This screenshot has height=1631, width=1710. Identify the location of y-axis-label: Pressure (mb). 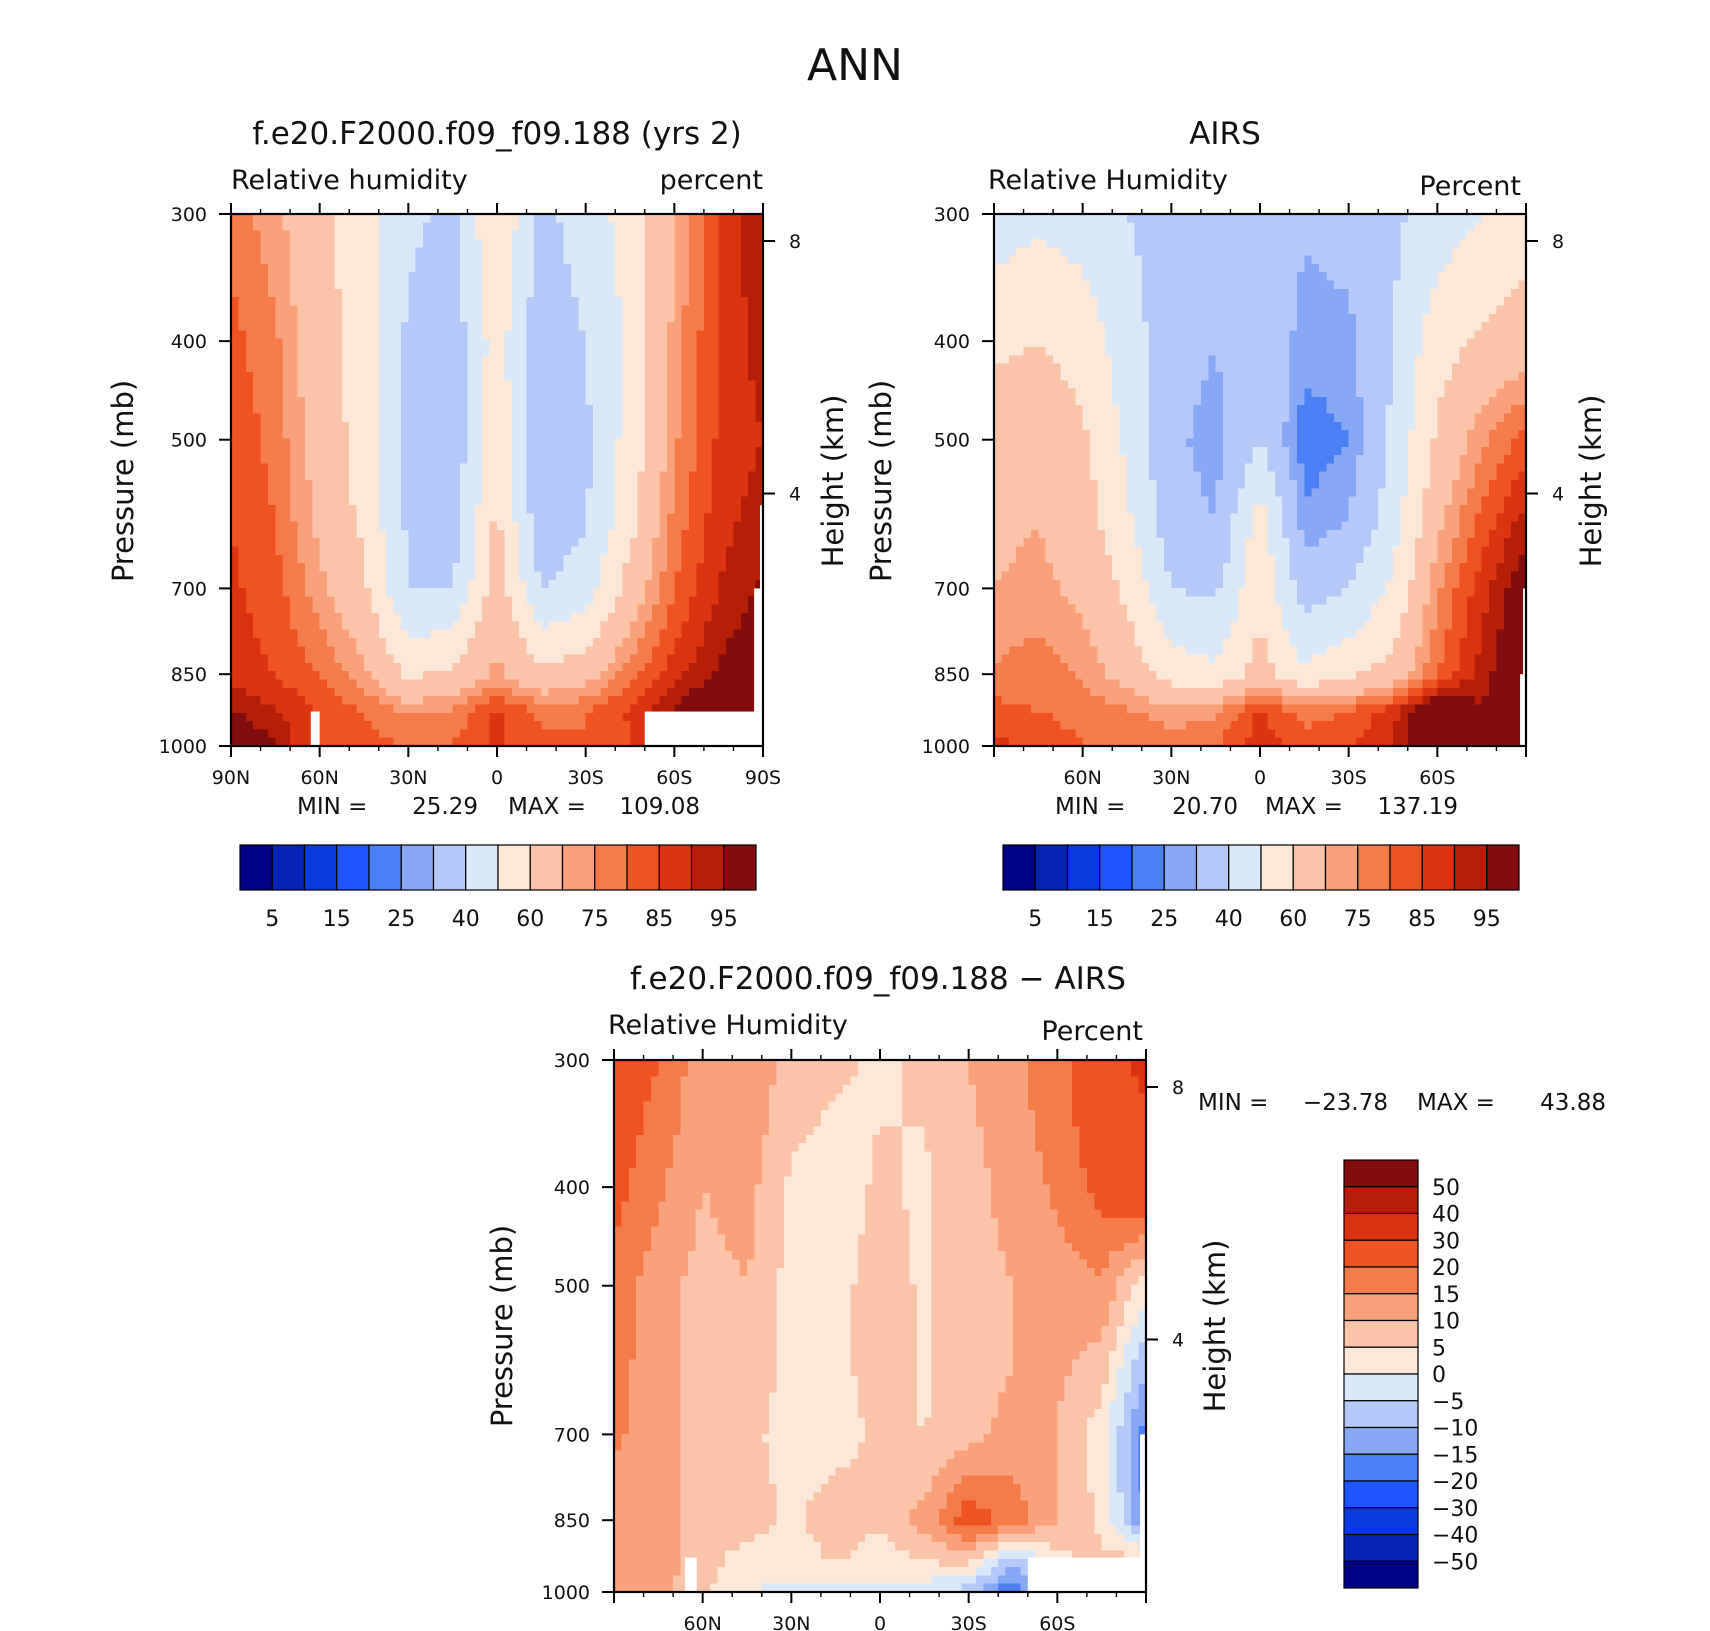
(502, 1326).